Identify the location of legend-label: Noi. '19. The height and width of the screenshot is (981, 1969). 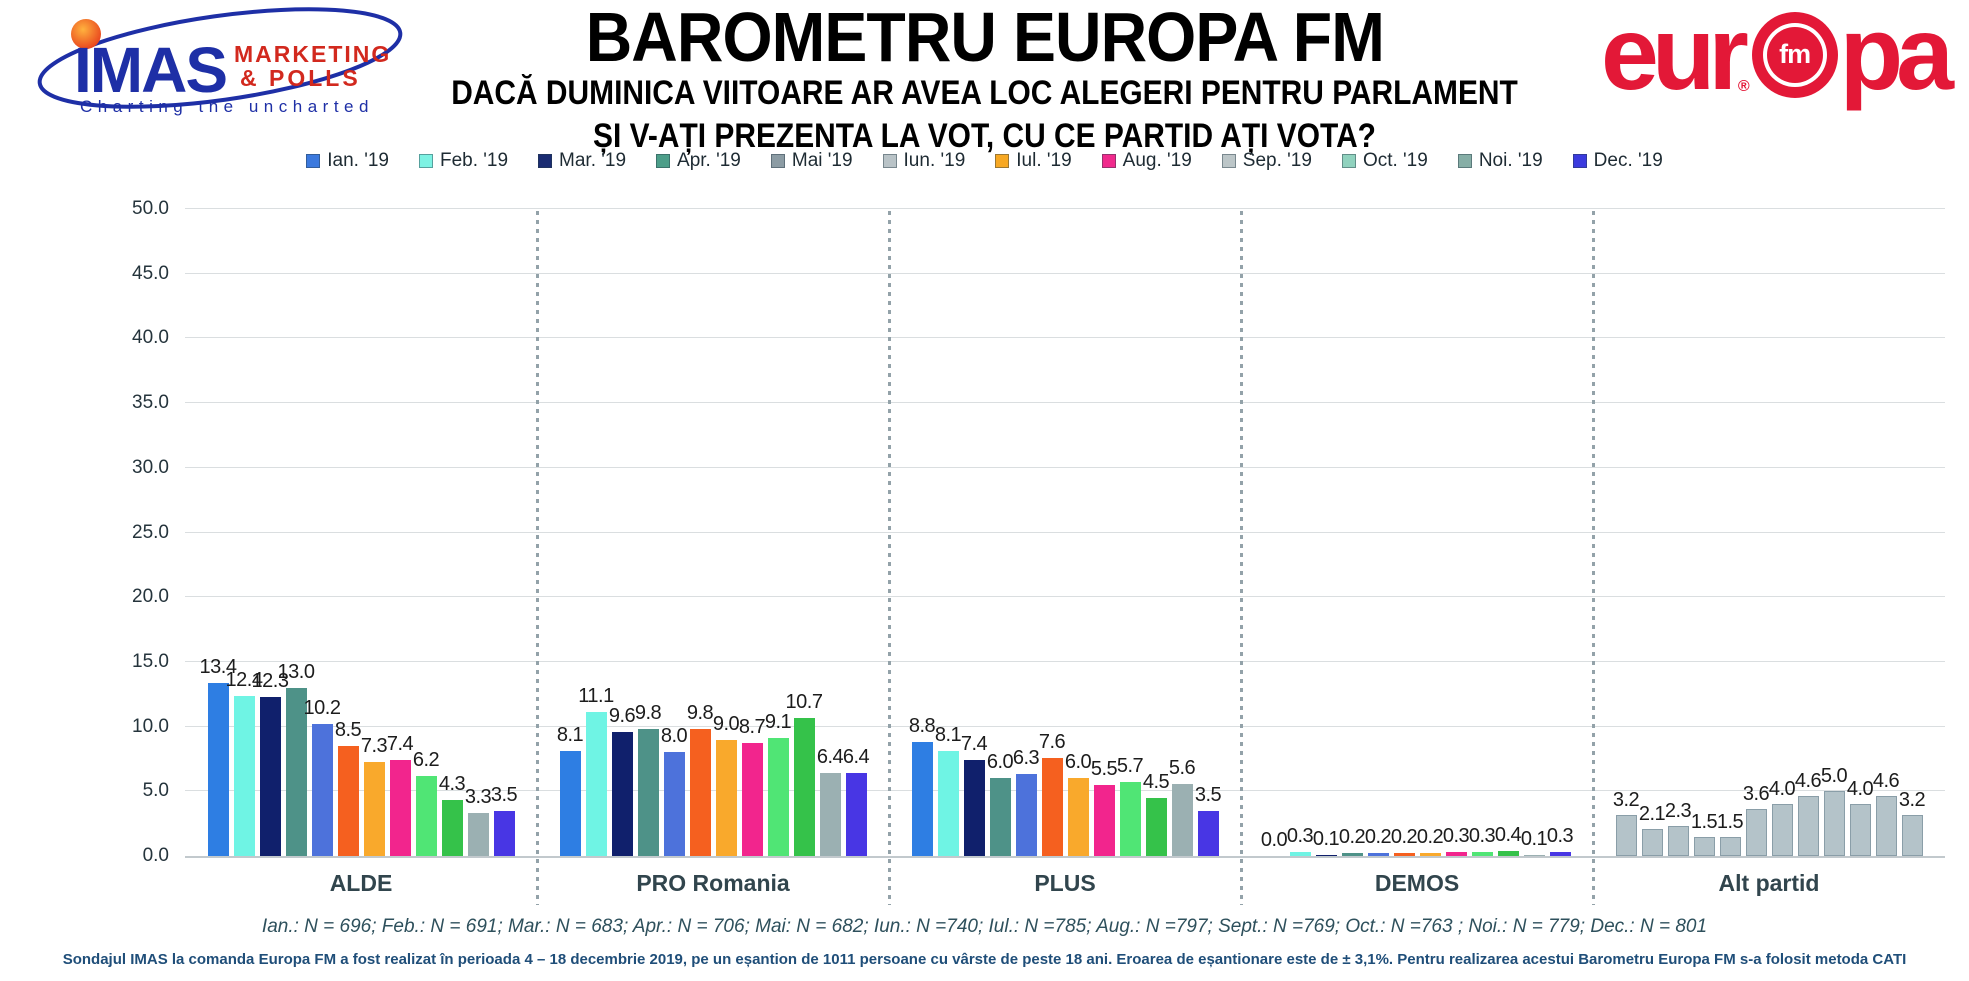
(1510, 160).